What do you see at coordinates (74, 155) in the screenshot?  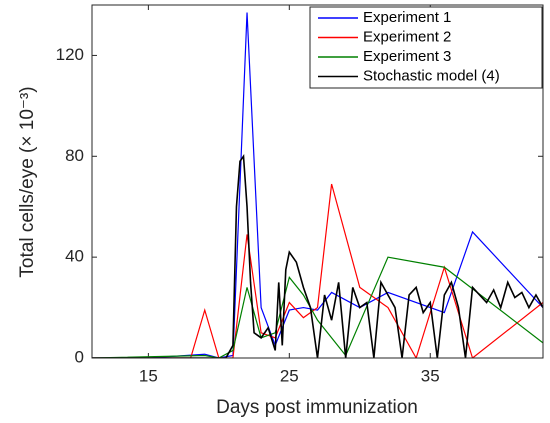 I see `y-tick-label: 80` at bounding box center [74, 155].